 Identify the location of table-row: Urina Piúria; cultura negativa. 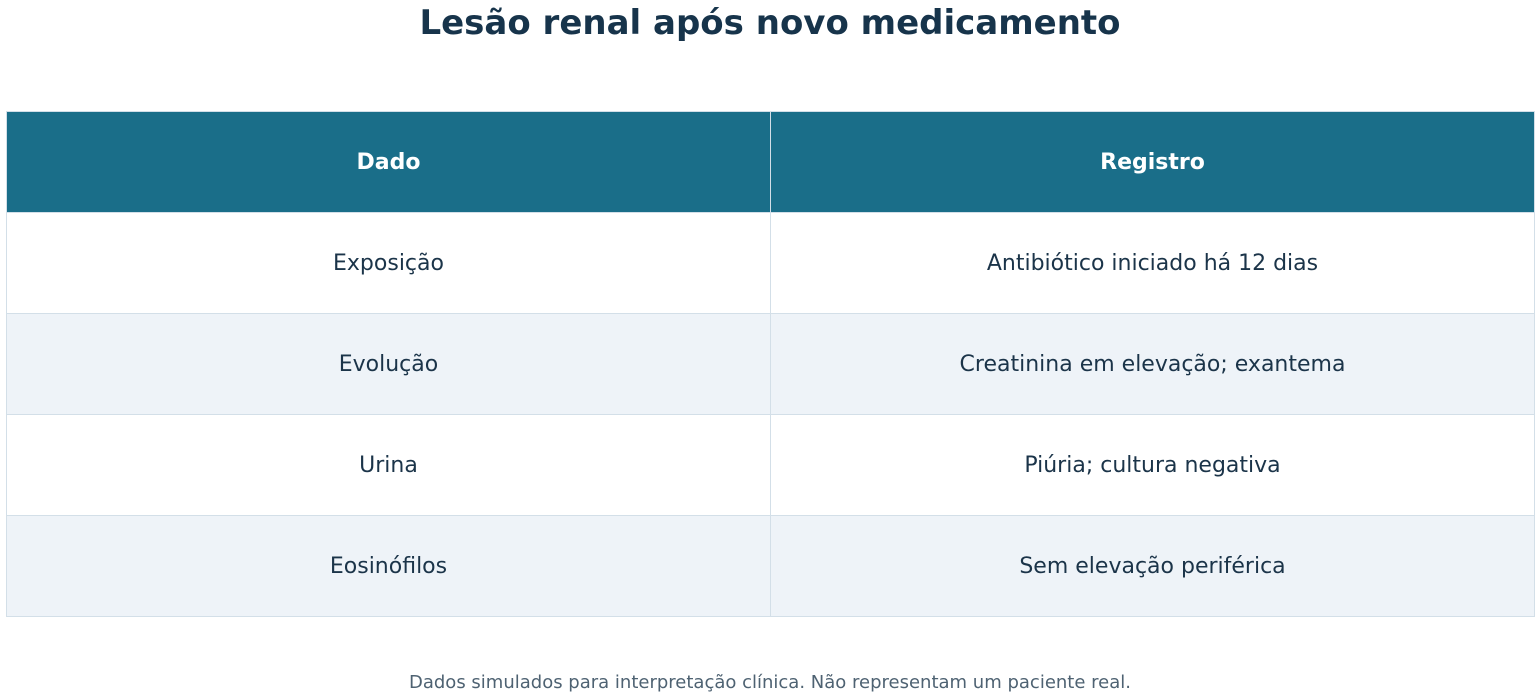
(770, 465).